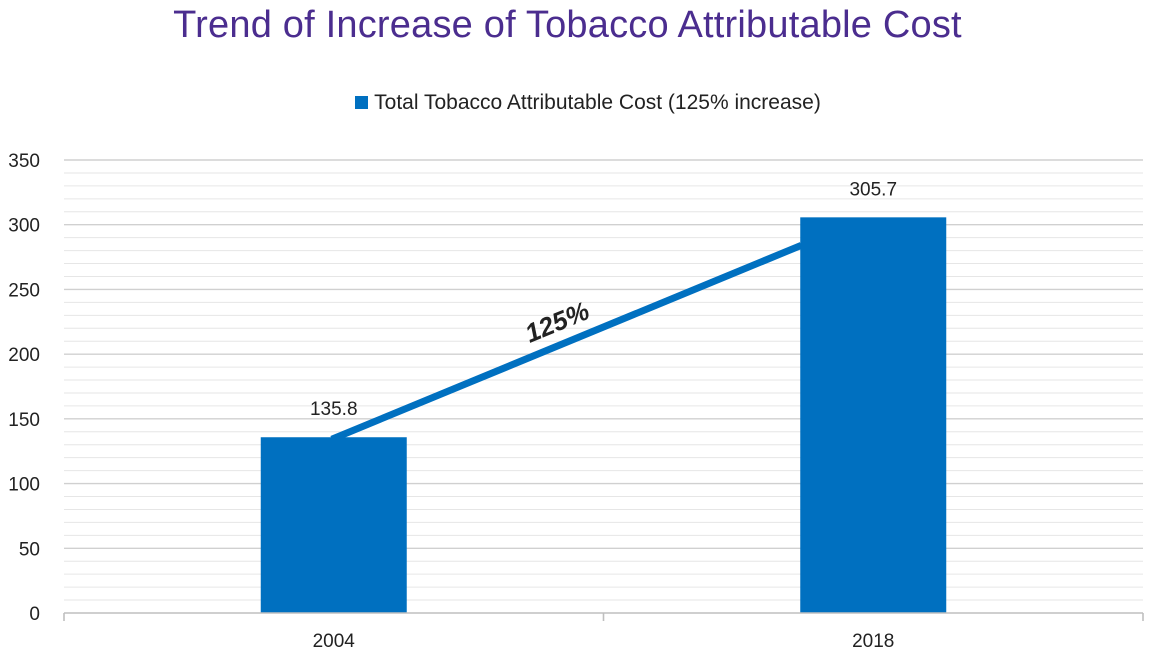 This screenshot has width=1150, height=660. I want to click on y-tick-label: 0, so click(34, 614).